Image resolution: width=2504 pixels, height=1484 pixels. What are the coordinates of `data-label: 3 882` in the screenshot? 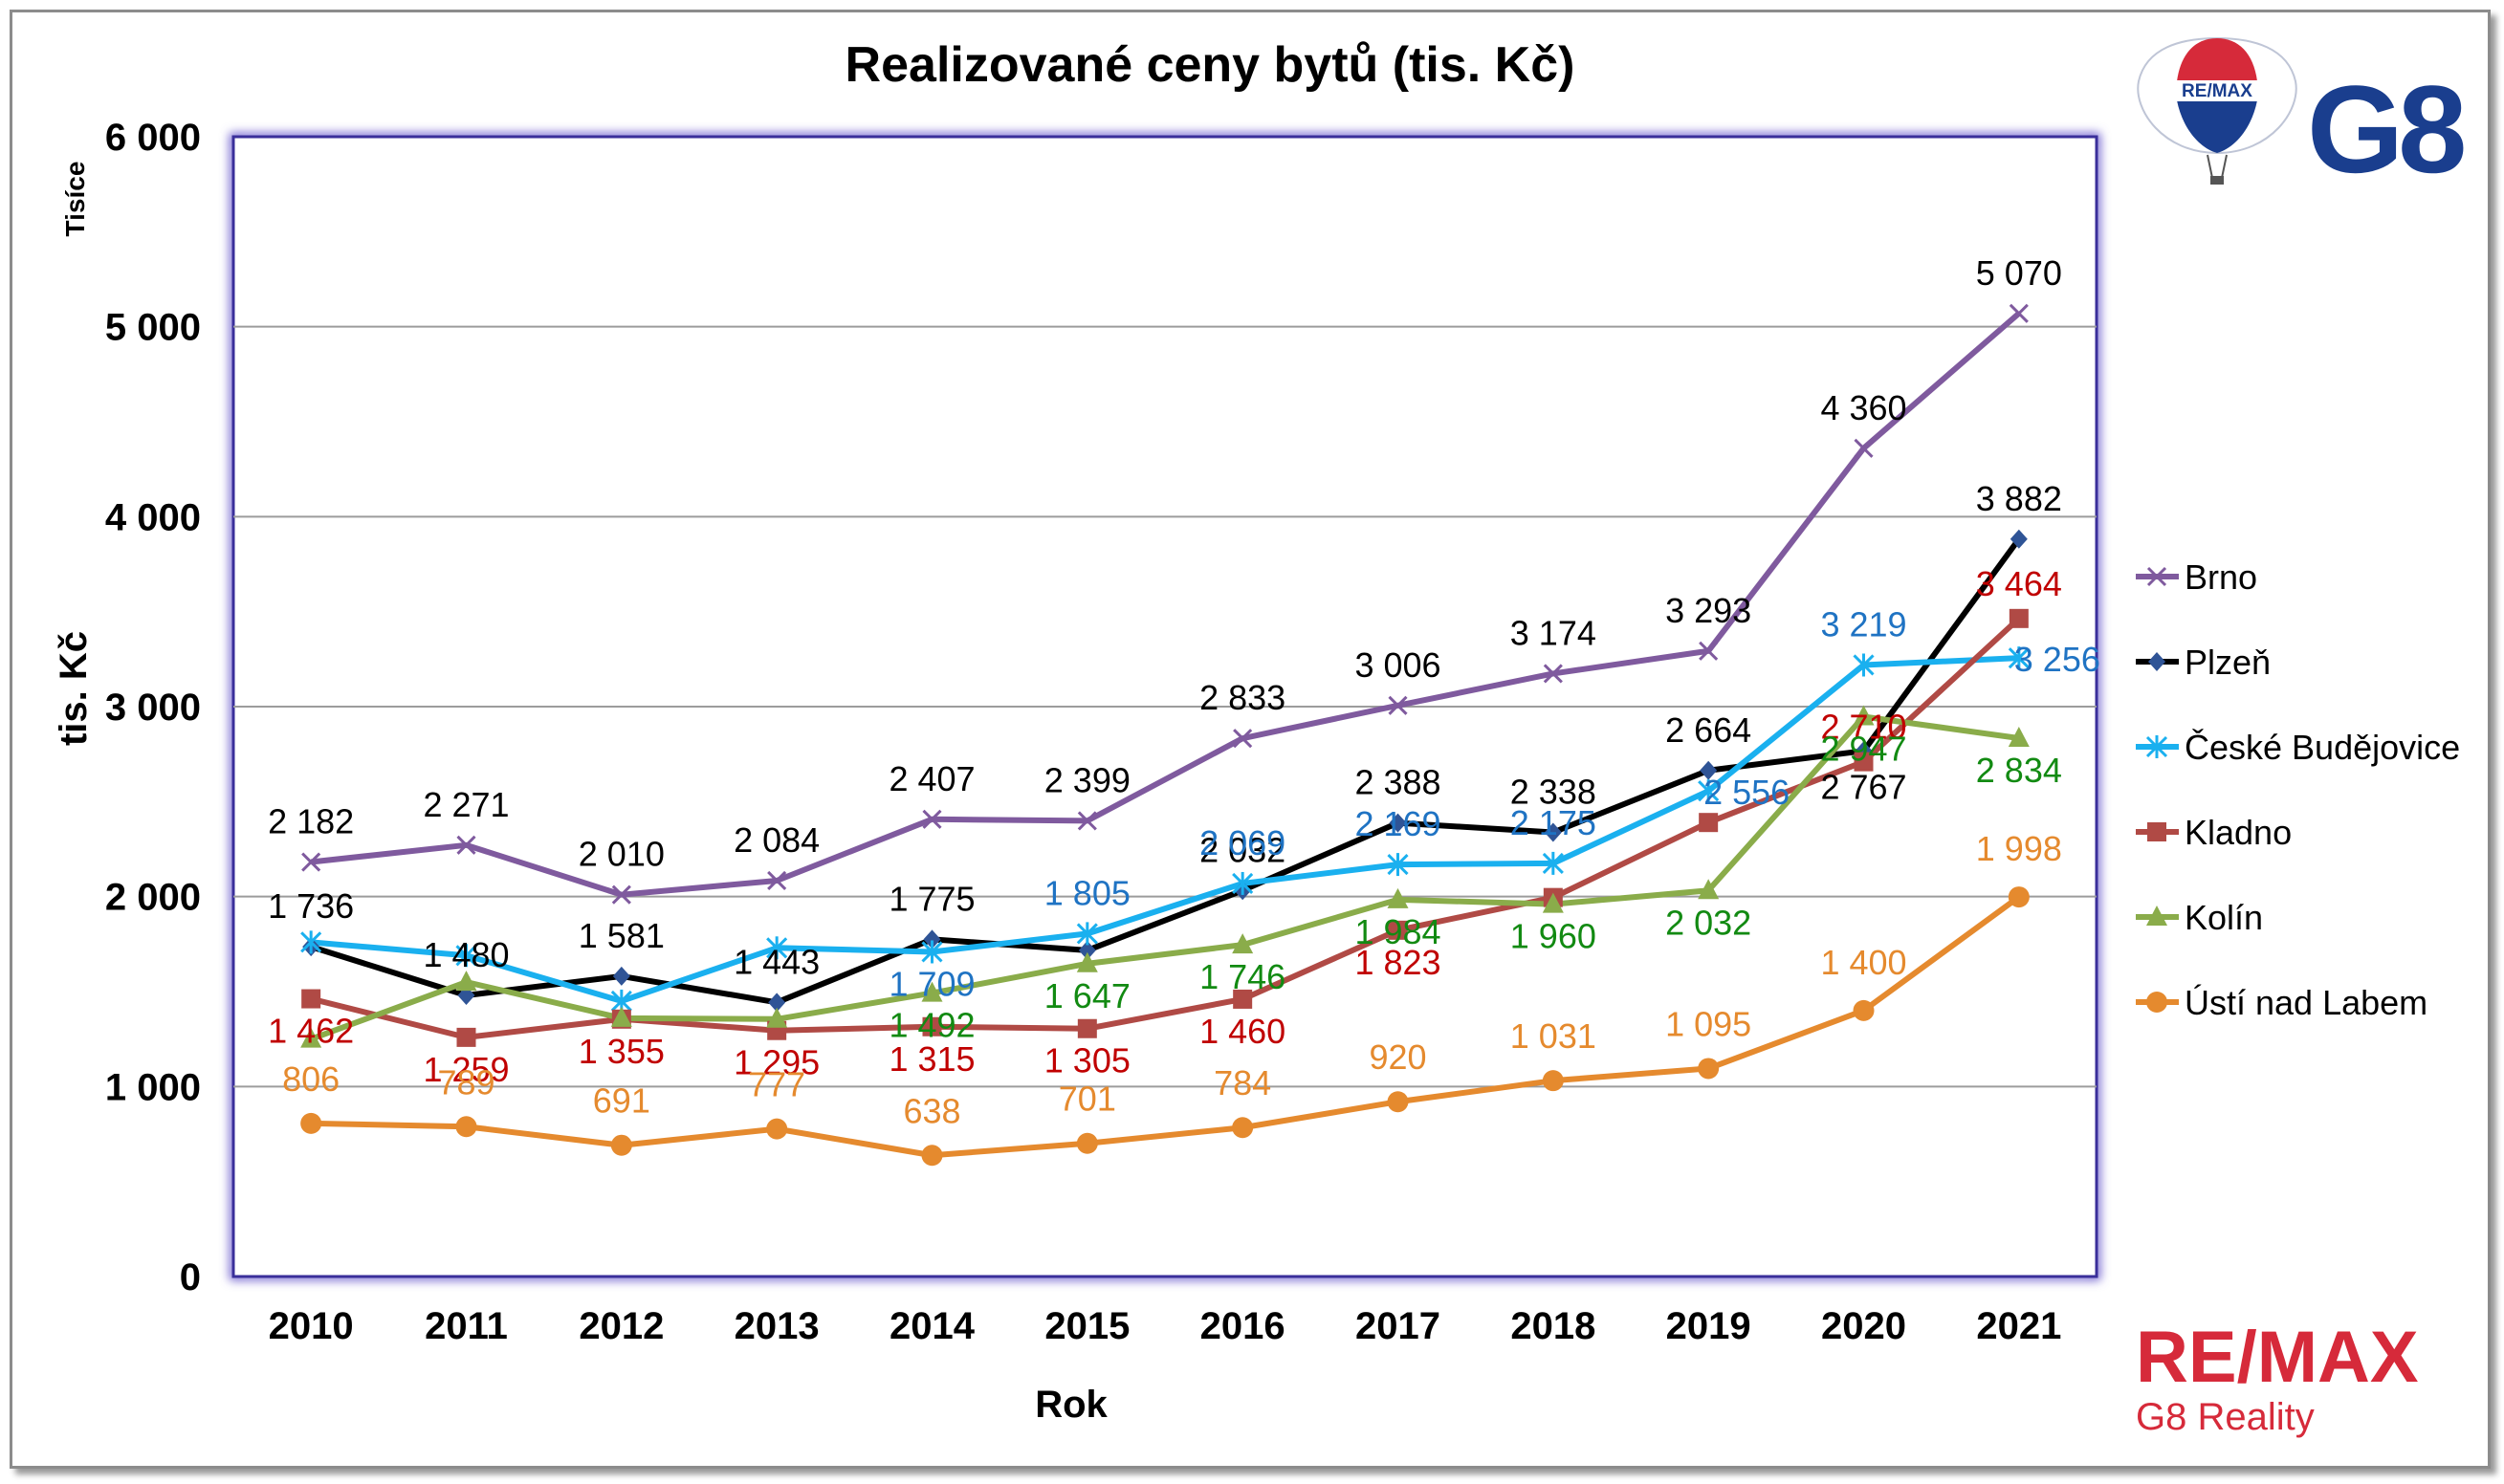 It's located at (2019, 498).